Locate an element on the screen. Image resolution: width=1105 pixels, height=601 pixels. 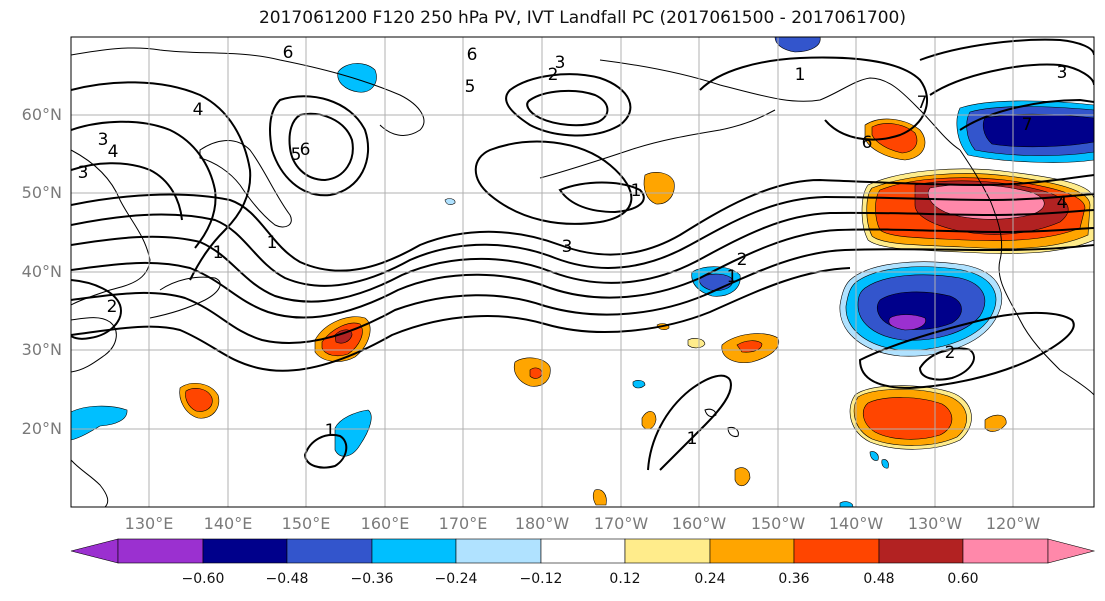
lat-label: 50°N is located at coordinates (41, 192).